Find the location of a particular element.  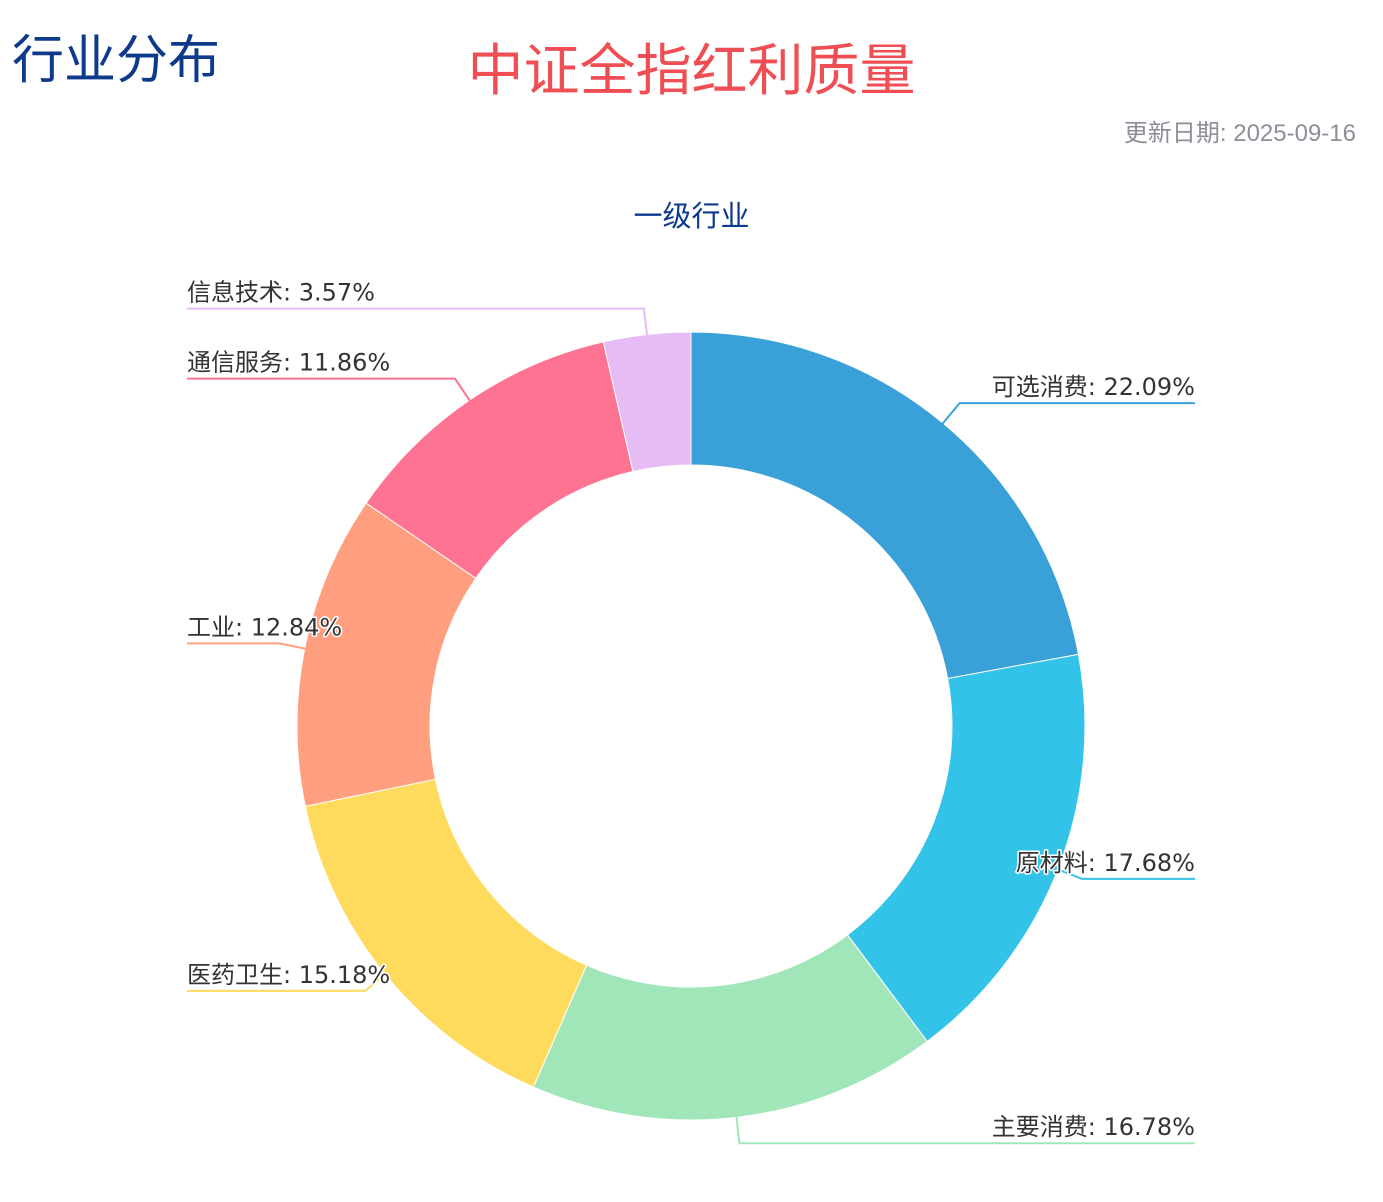

page-title: 中证全指红利质量 is located at coordinates (691, 71).